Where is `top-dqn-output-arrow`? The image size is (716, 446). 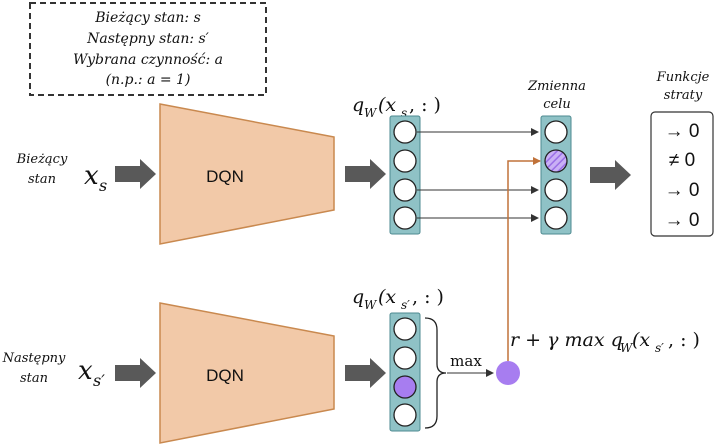 top-dqn-output-arrow is located at coordinates (365, 174).